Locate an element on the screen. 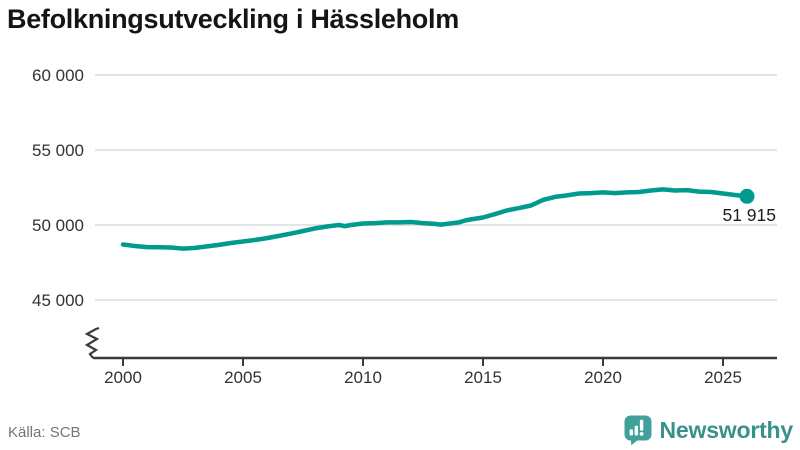 This screenshot has height=450, width=800. newsworthy-logo: Newsworthy is located at coordinates (708, 430).